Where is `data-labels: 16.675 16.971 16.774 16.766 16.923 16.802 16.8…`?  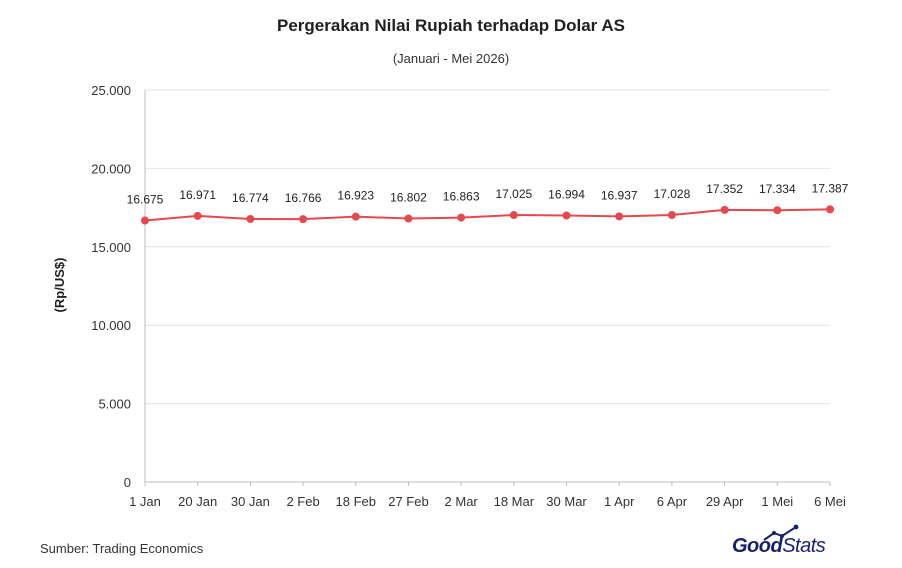 data-labels: 16.675 16.971 16.774 16.766 16.923 16.802 16.8… is located at coordinates (488, 193).